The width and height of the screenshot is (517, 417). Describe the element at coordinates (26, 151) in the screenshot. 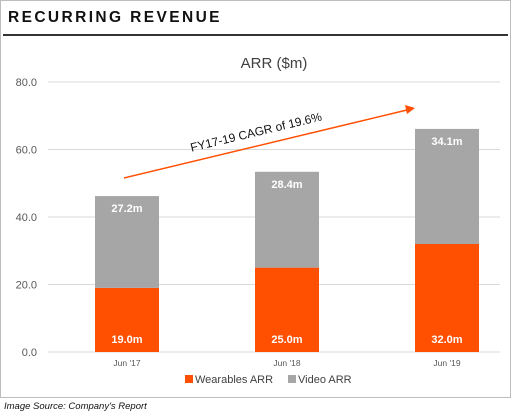

I see `y-tick-label: 60.0` at that location.